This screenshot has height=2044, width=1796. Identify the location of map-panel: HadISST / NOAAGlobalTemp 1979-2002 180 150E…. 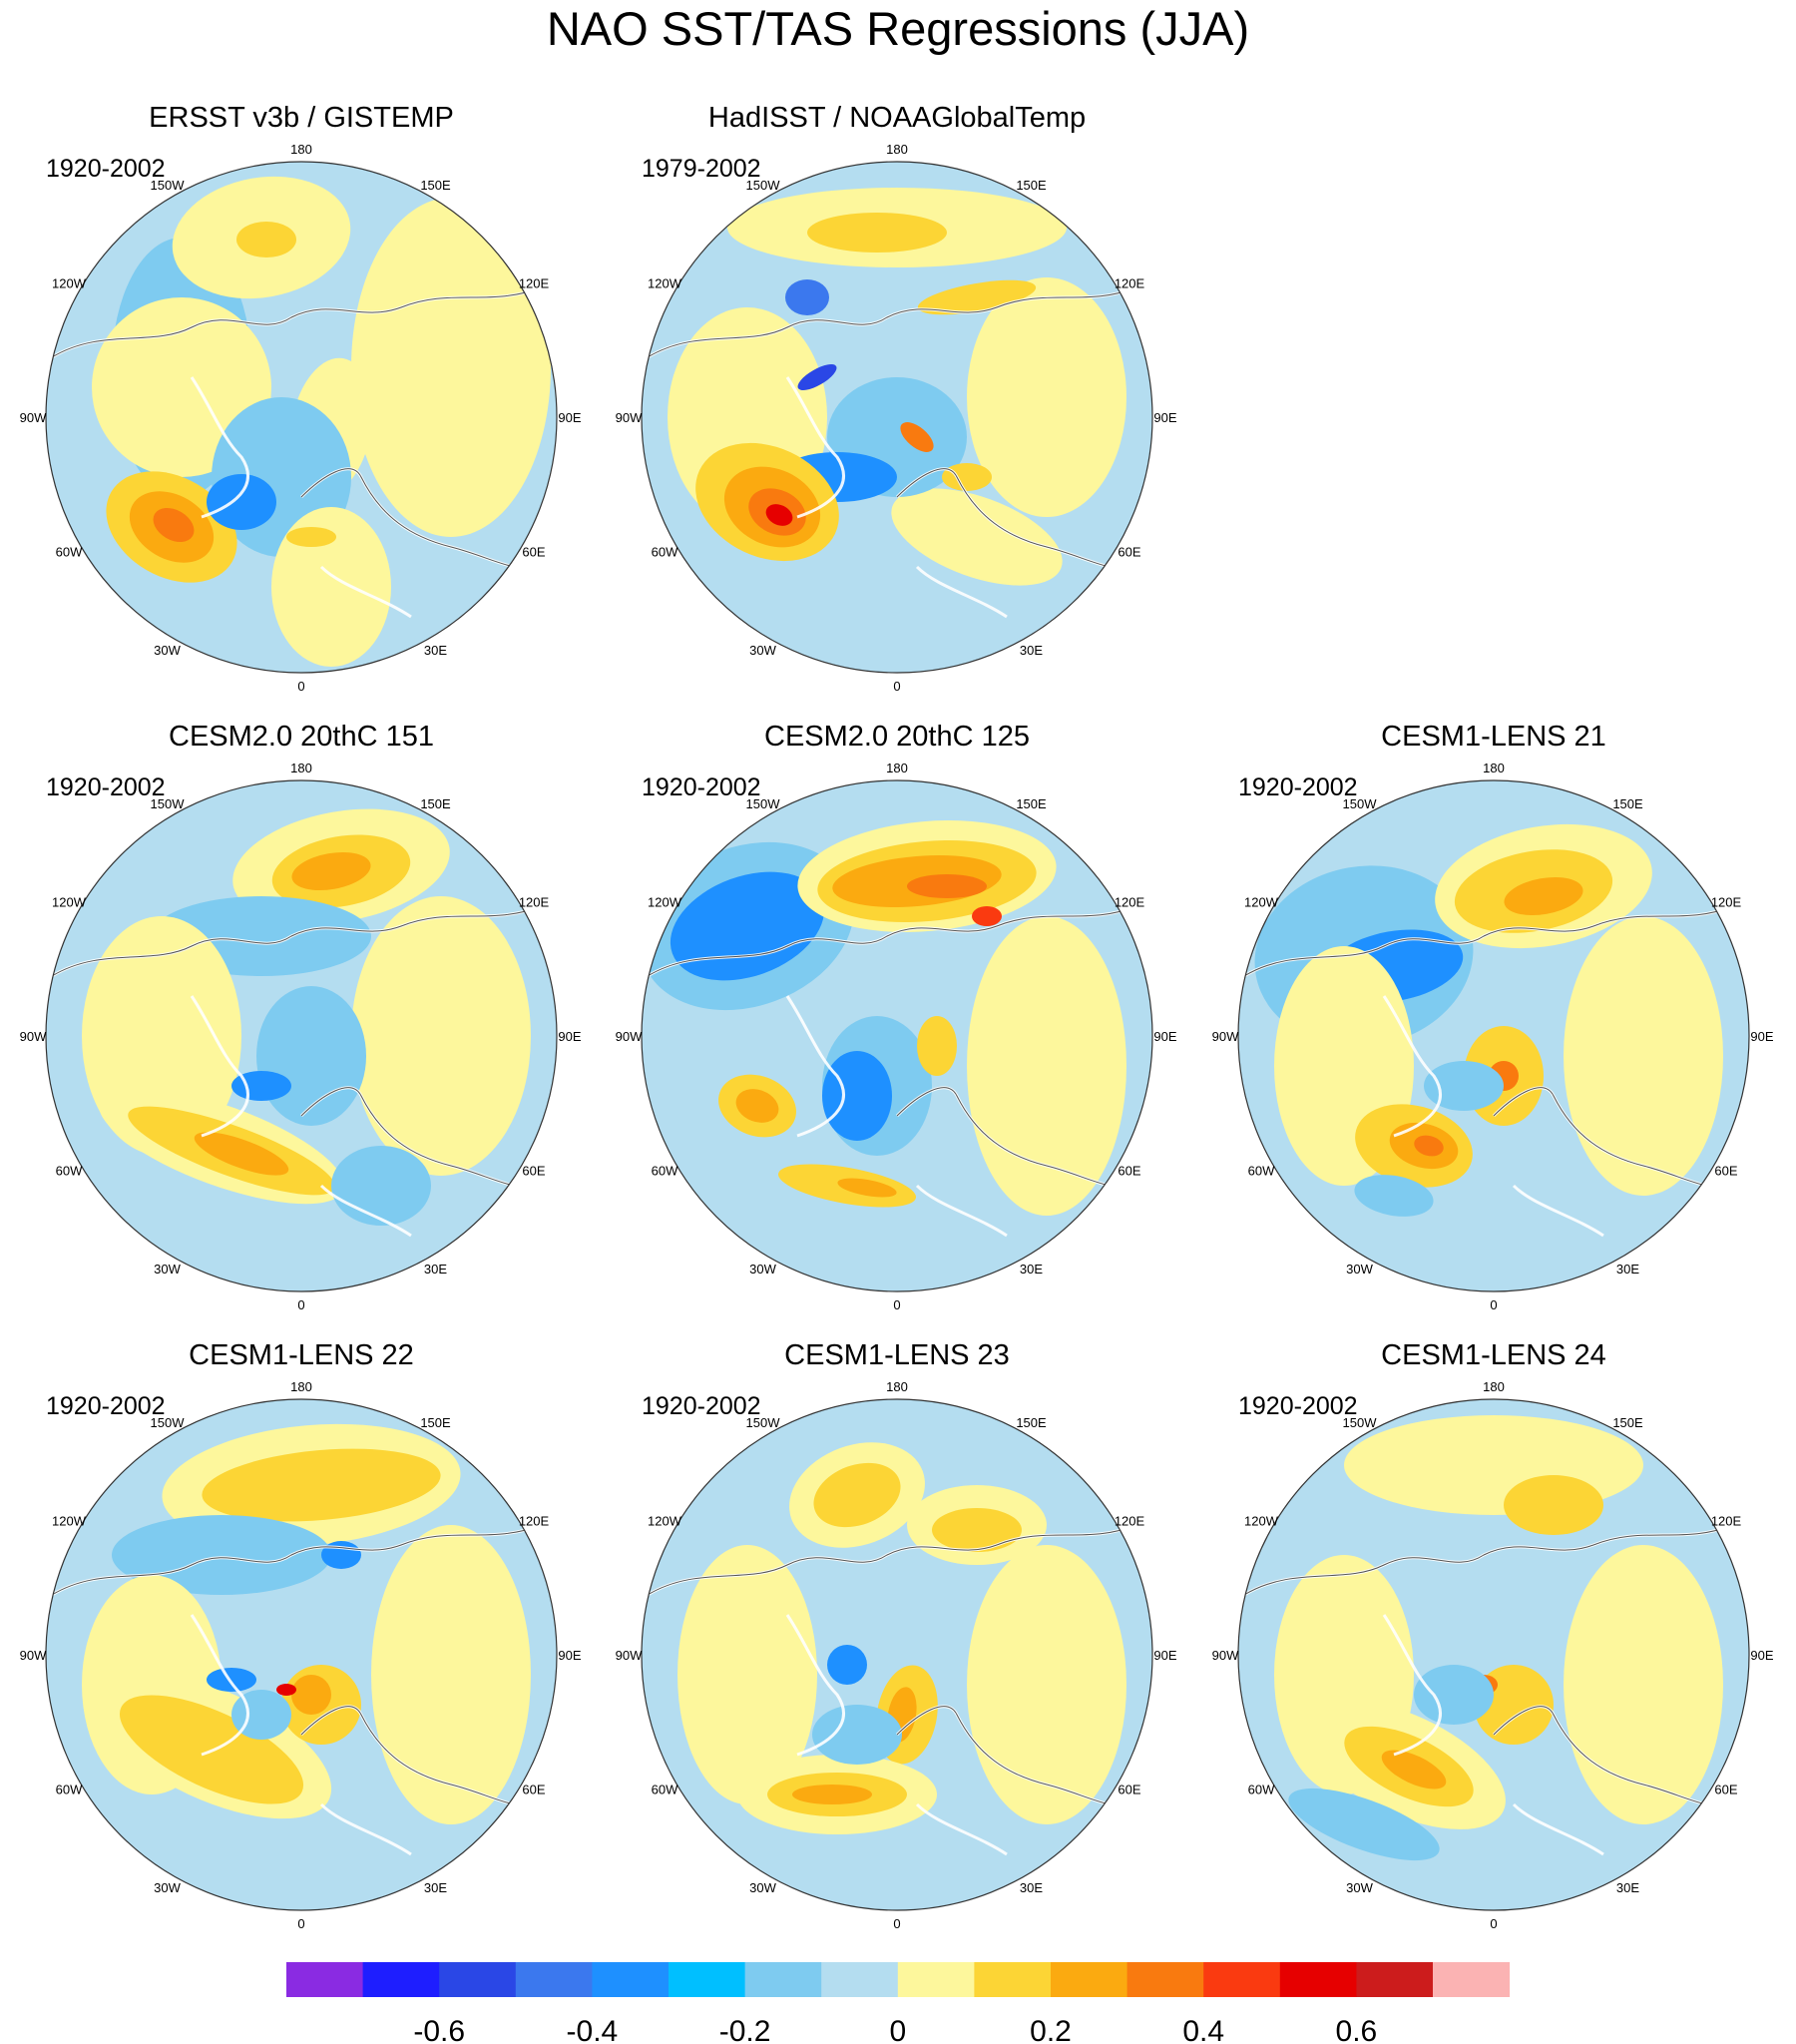
(896, 398).